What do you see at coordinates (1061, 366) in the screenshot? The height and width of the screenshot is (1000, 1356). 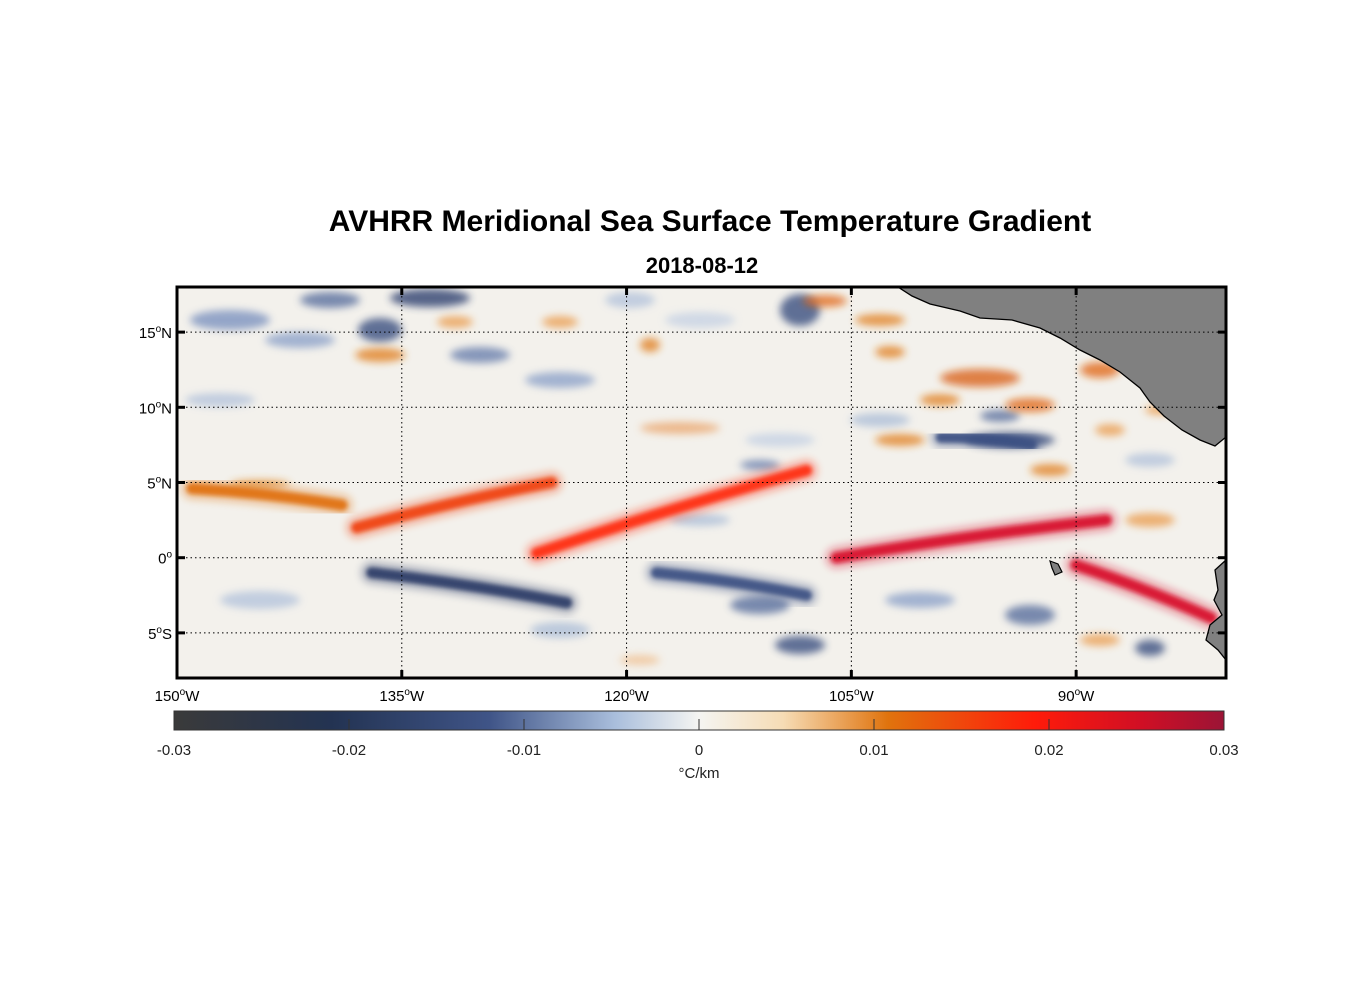 I see `central-america-land` at bounding box center [1061, 366].